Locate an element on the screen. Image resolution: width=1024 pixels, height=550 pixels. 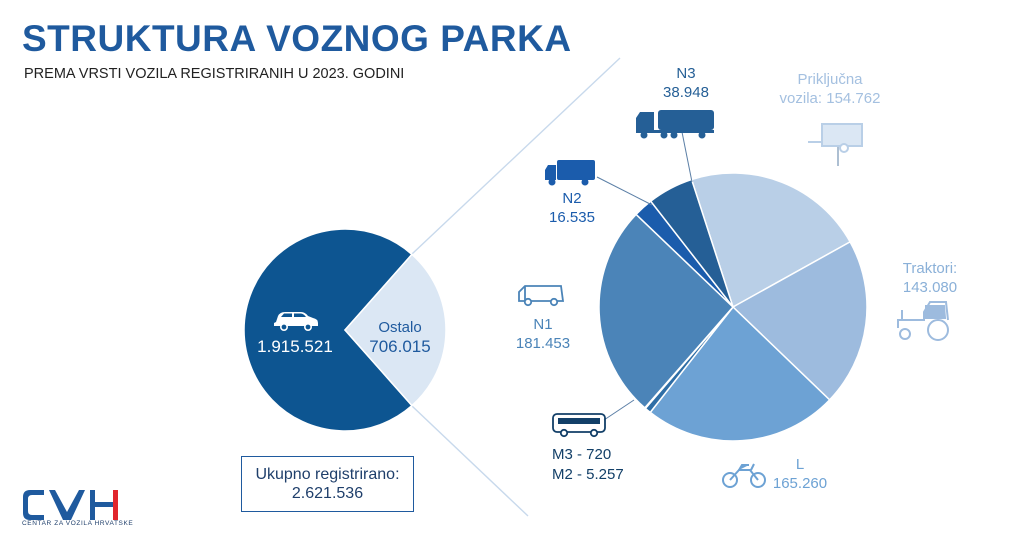
cvh-logo is located at coordinates (70, 505).